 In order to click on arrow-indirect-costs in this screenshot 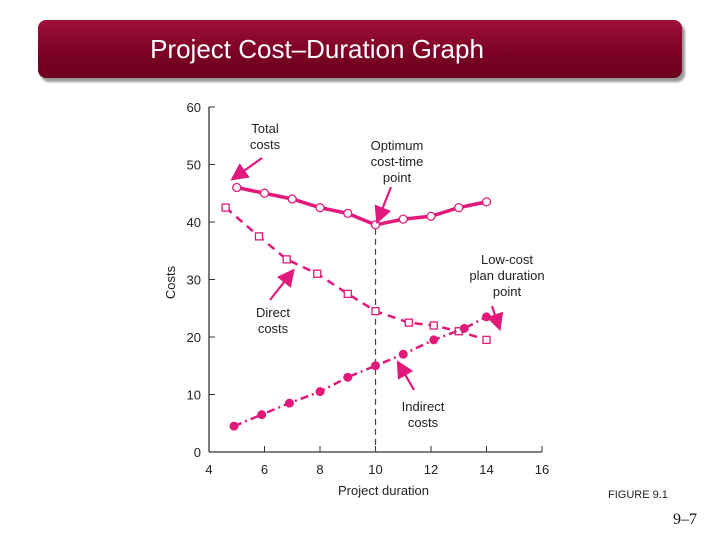, I will do `click(405, 375)`.